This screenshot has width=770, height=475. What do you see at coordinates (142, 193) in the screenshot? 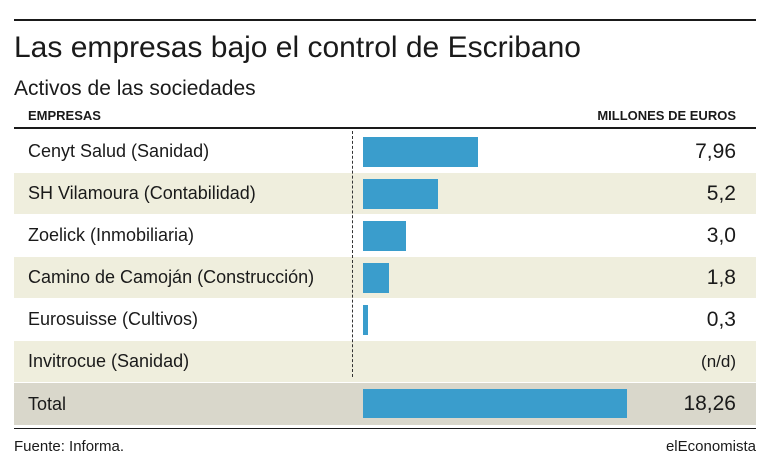
I see `company-name: SH Vilamoura (Contabilidad)` at bounding box center [142, 193].